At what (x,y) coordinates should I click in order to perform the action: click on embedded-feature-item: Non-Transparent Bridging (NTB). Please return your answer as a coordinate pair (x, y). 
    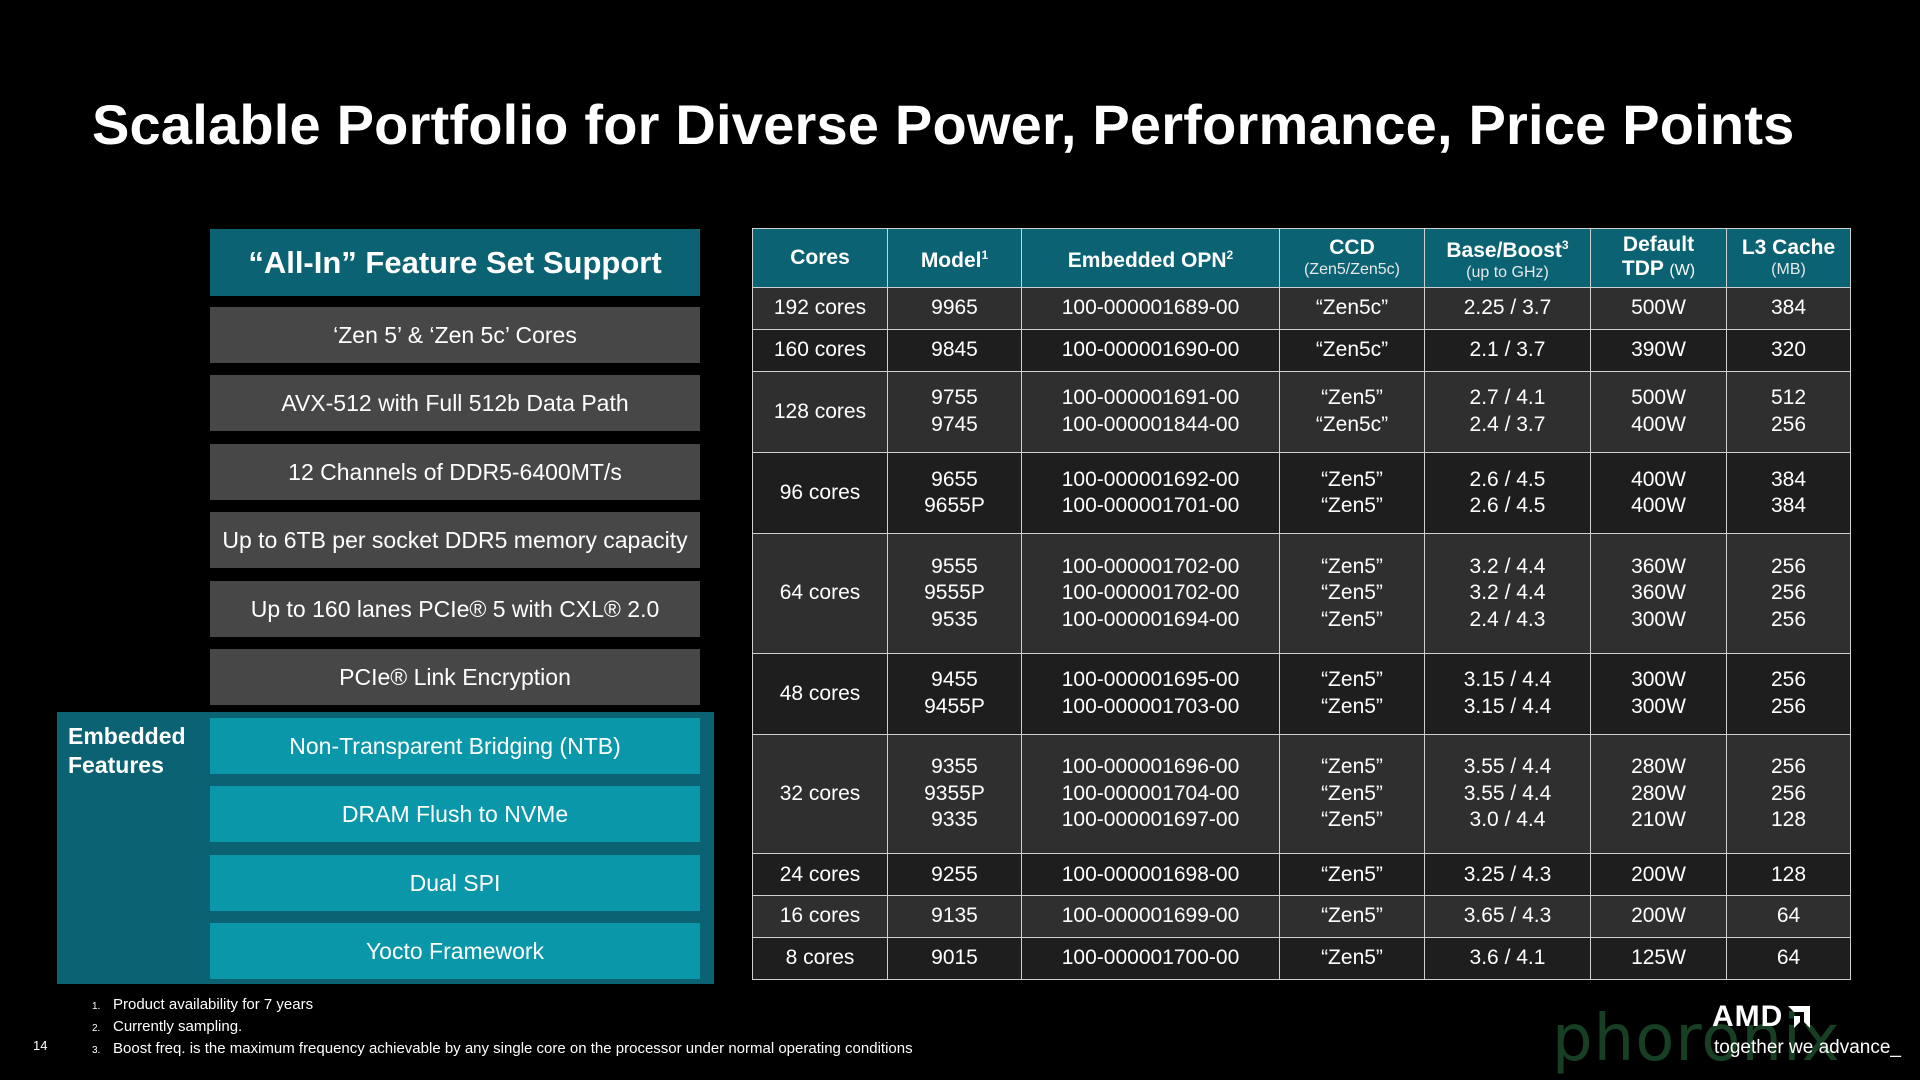
    Looking at the image, I should click on (455, 746).